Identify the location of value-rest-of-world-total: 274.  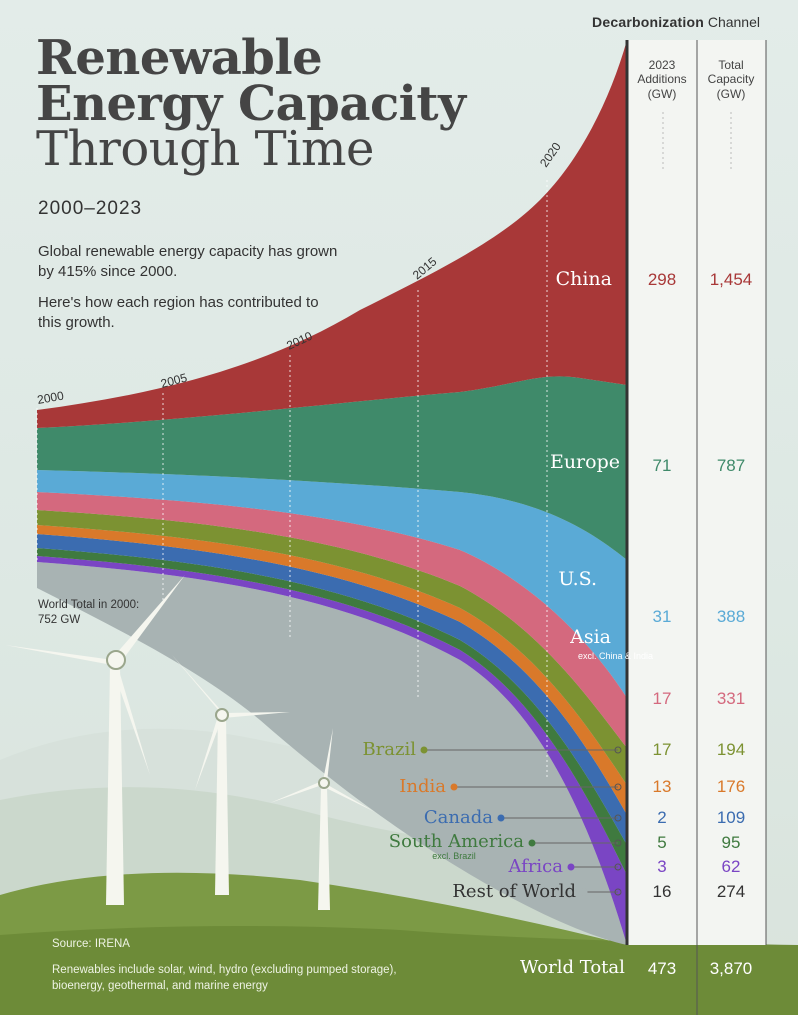
(731, 891).